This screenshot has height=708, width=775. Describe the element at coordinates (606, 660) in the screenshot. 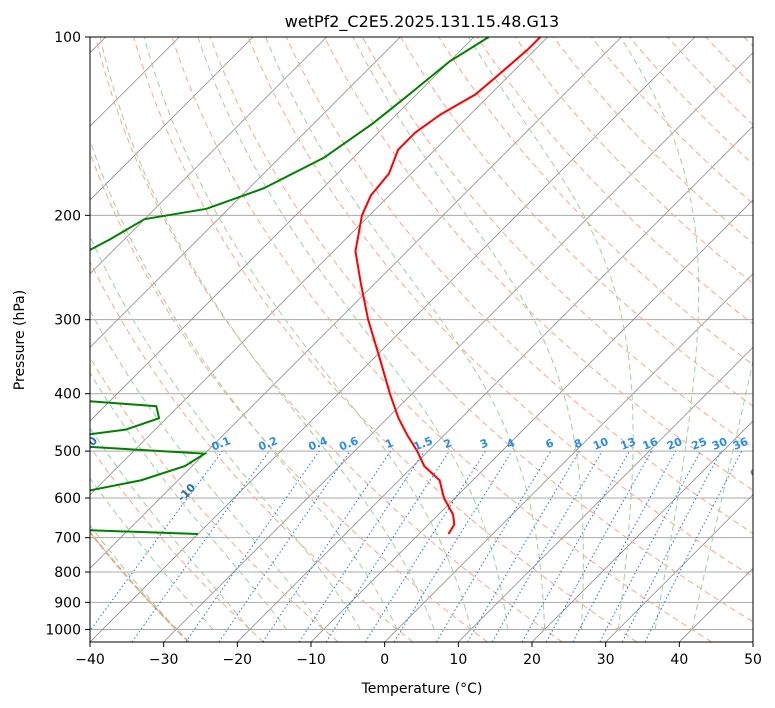

I see `x-tick-label: 30` at that location.